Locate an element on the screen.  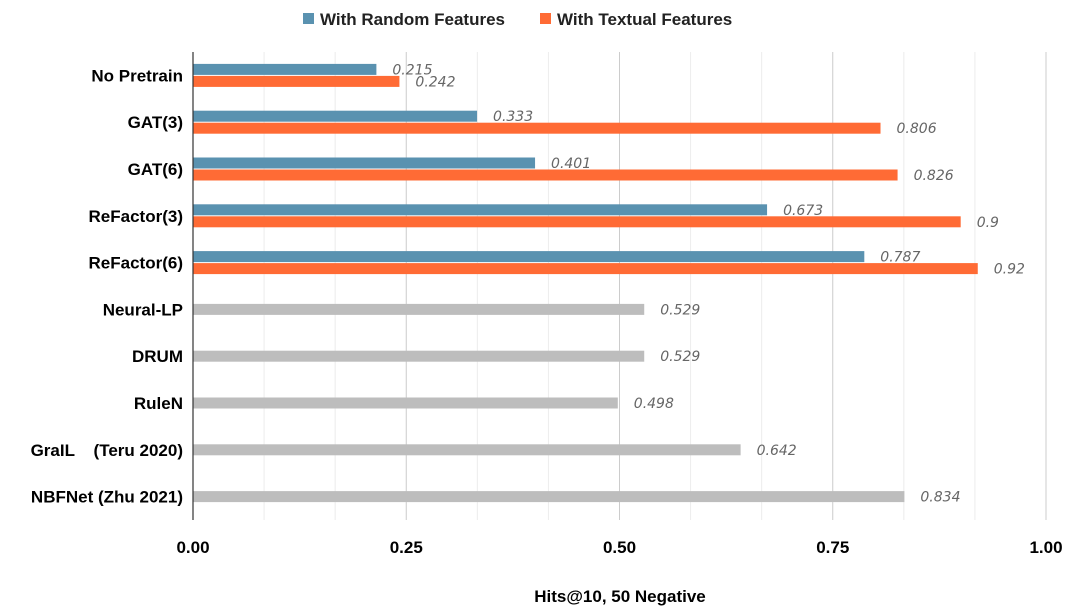
data-label: 0.642 is located at coordinates (777, 451).